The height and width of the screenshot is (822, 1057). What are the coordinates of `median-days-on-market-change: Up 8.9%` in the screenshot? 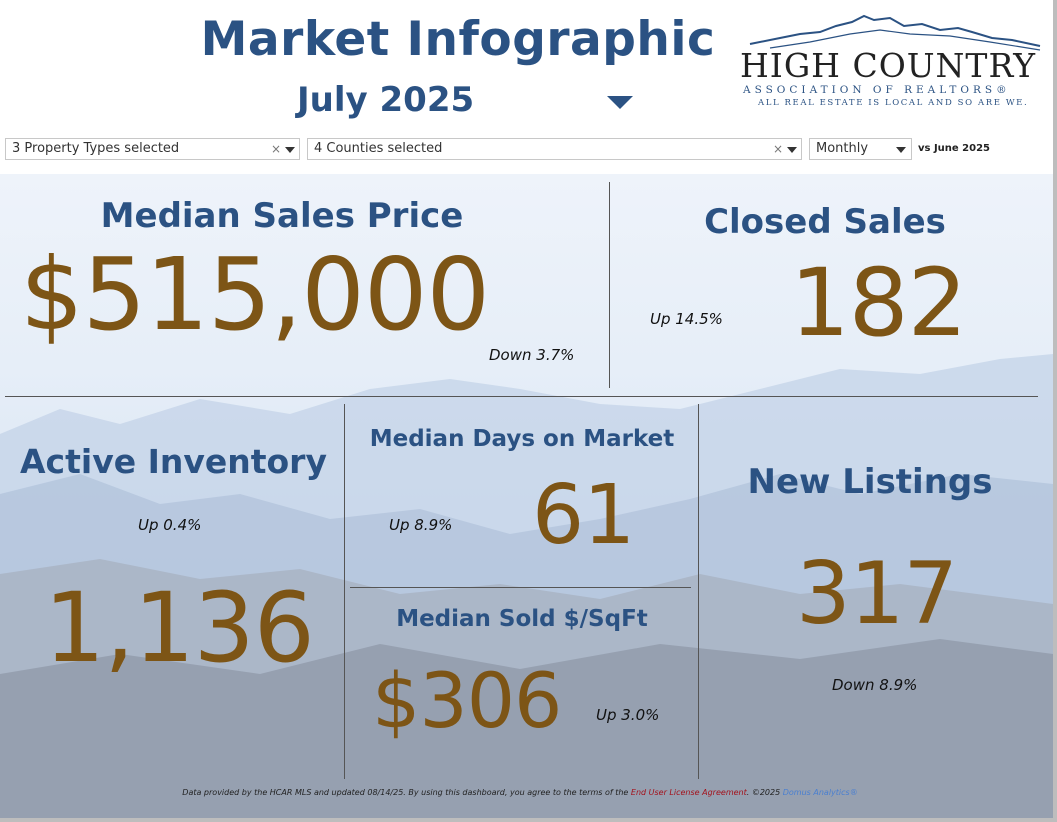 It's located at (421, 525).